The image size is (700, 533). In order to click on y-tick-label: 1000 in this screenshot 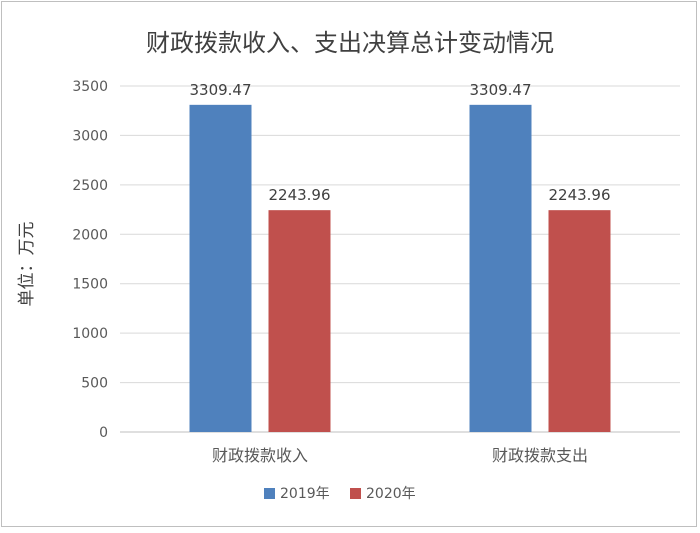, I will do `click(90, 334)`.